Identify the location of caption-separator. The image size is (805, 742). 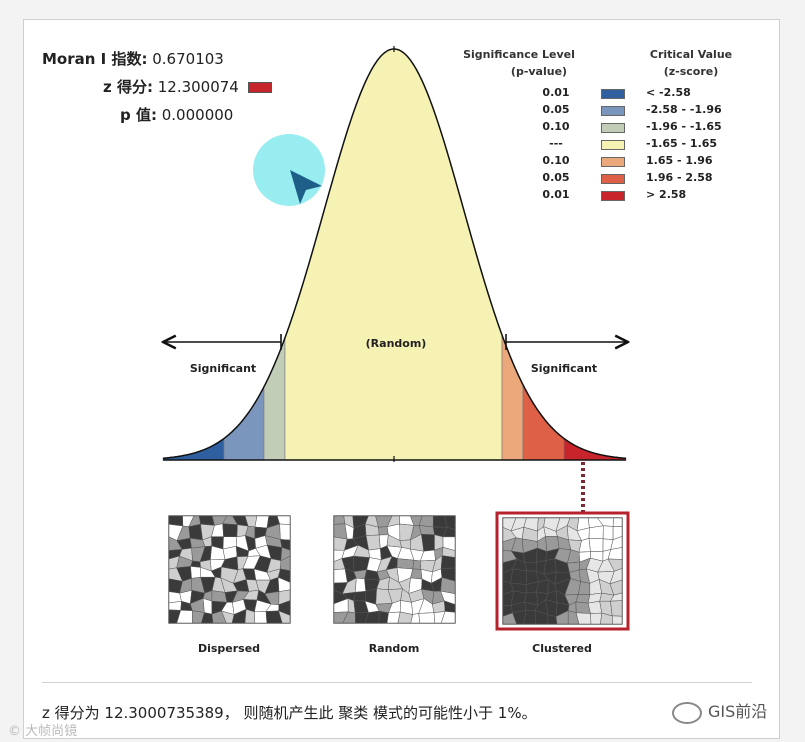
(397, 682).